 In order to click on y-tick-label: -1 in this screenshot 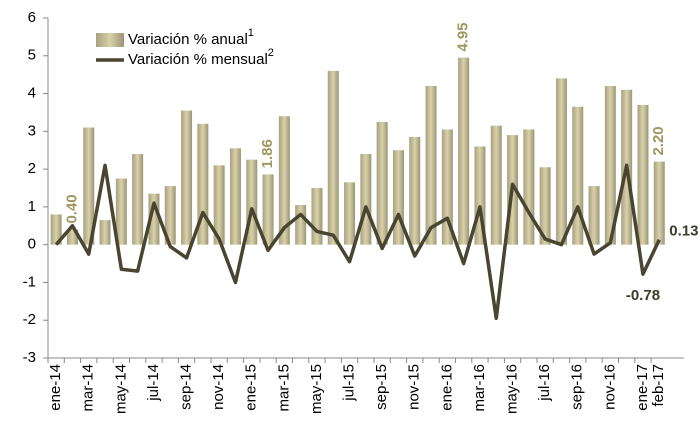, I will do `click(29, 281)`.